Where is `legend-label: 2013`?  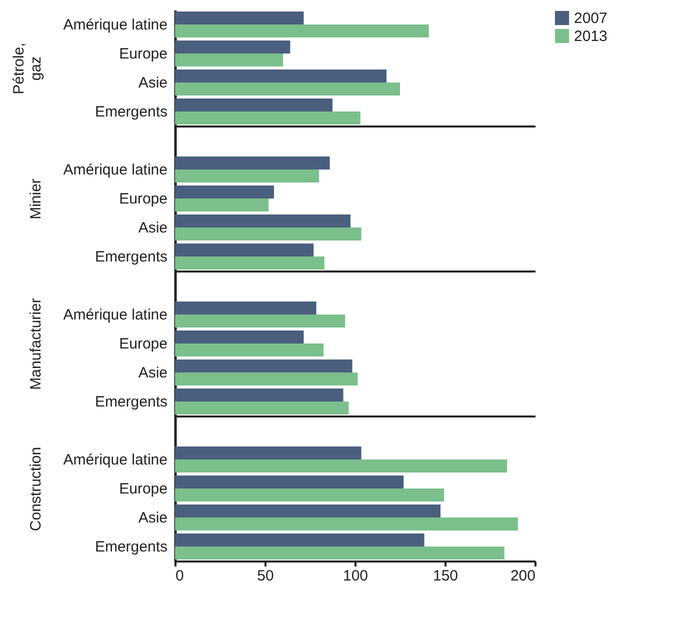 legend-label: 2013 is located at coordinates (591, 36).